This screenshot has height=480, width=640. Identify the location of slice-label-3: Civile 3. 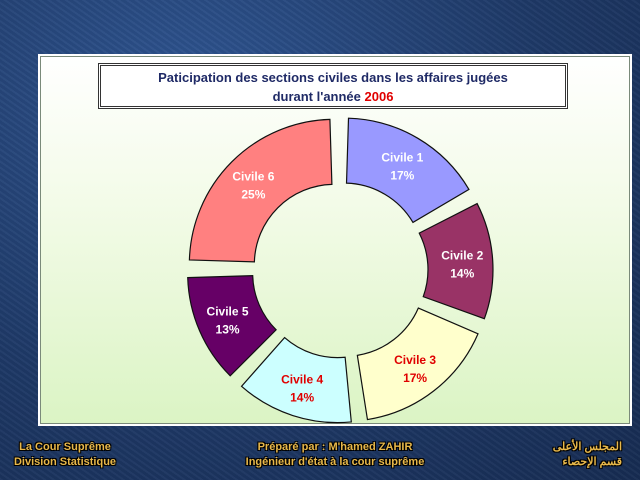
(415, 360).